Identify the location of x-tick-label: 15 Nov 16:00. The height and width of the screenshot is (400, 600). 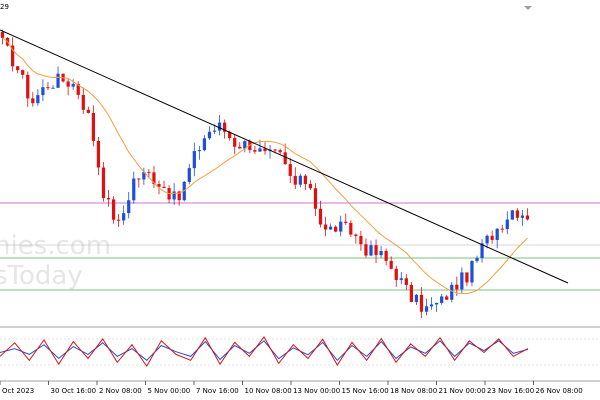
(365, 391).